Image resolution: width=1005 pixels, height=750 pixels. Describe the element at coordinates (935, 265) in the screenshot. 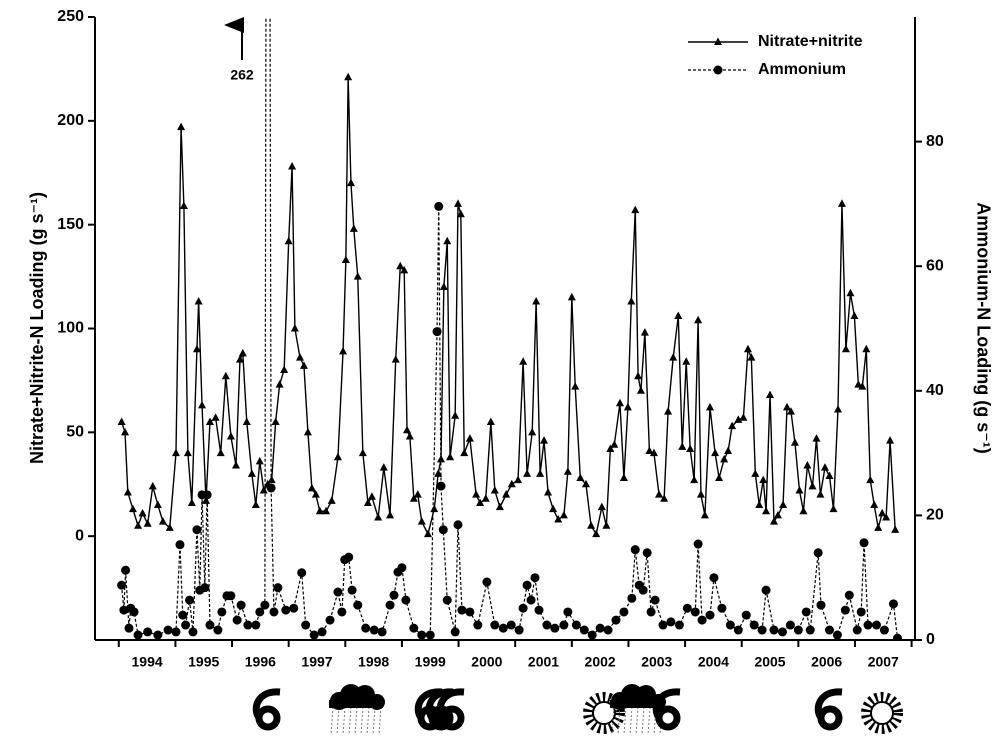

I see `y2-tick-label: 60` at that location.